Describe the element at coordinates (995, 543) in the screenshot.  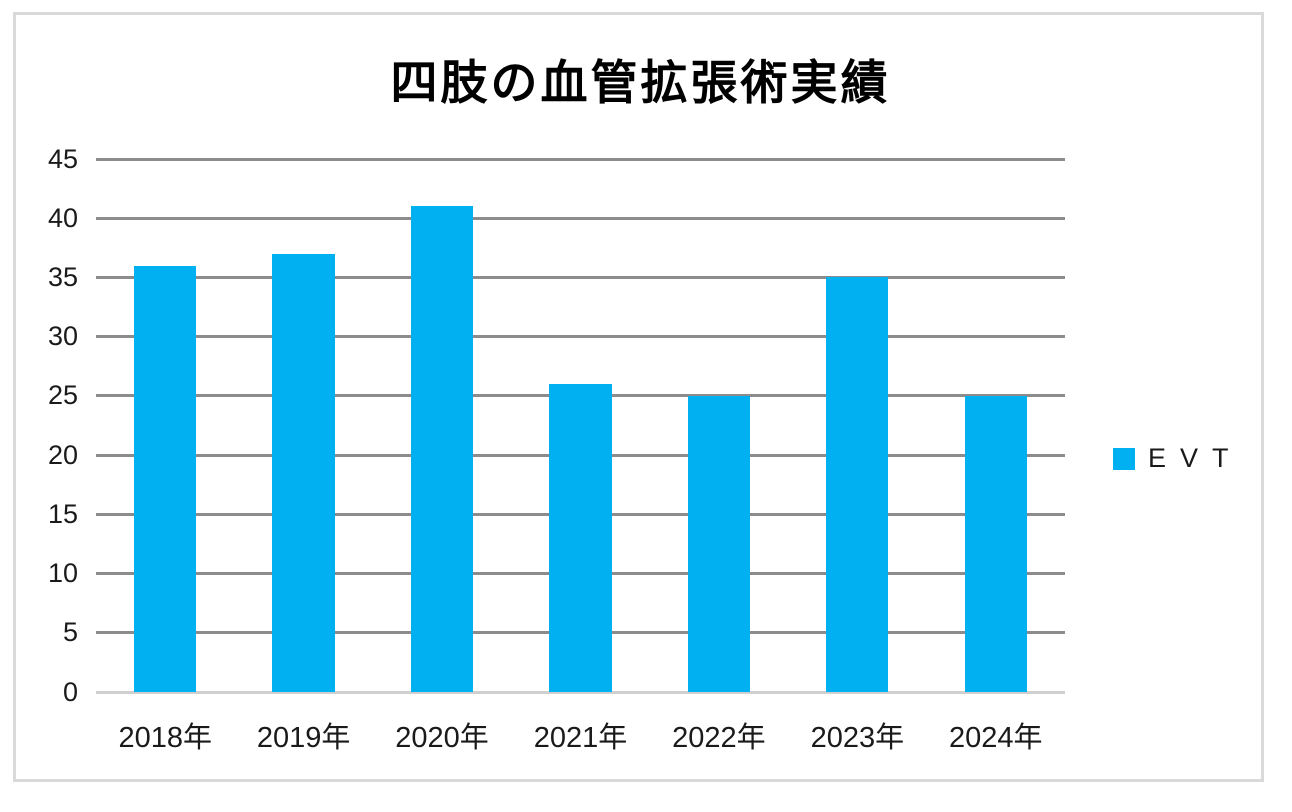
I see `bar-2024年` at that location.